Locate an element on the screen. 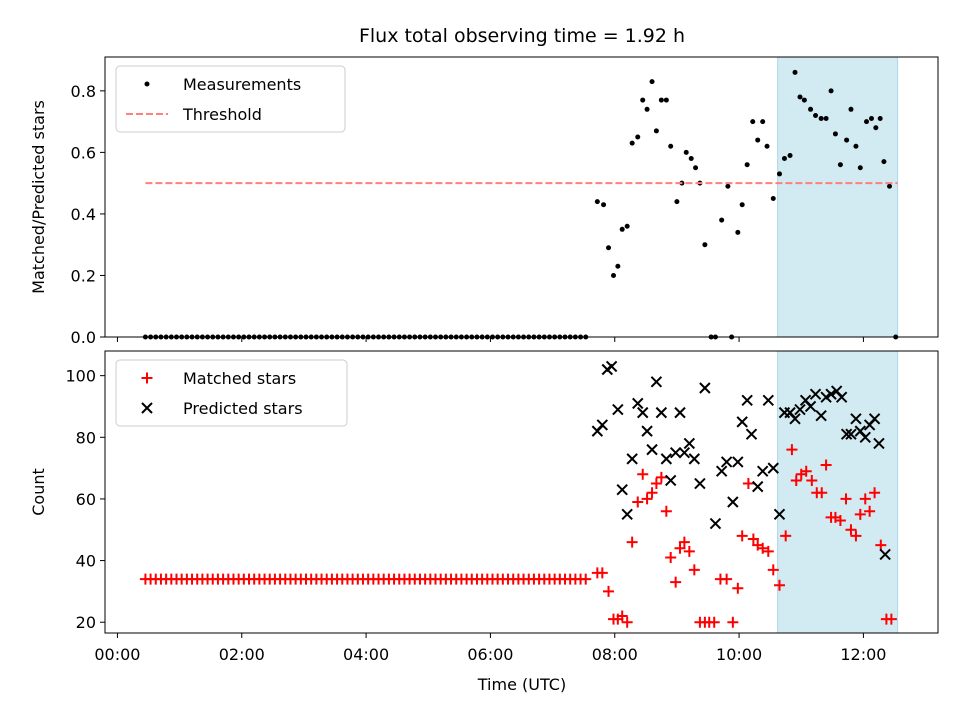  legend: Matched stars Predicted stars is located at coordinates (231, 393).